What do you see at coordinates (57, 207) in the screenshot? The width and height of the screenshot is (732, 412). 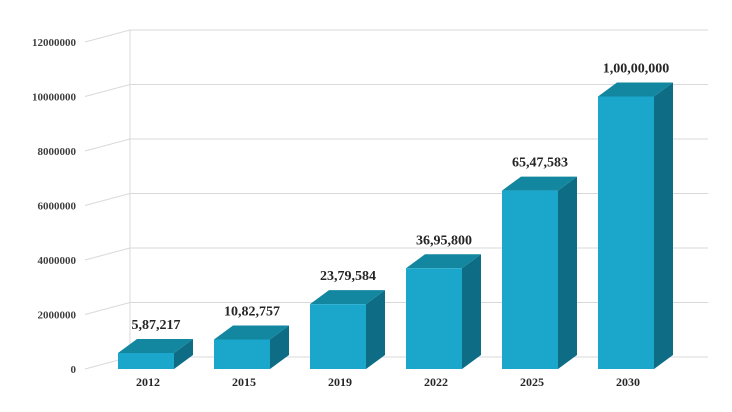 I see `y-tick-label: 6000000` at bounding box center [57, 207].